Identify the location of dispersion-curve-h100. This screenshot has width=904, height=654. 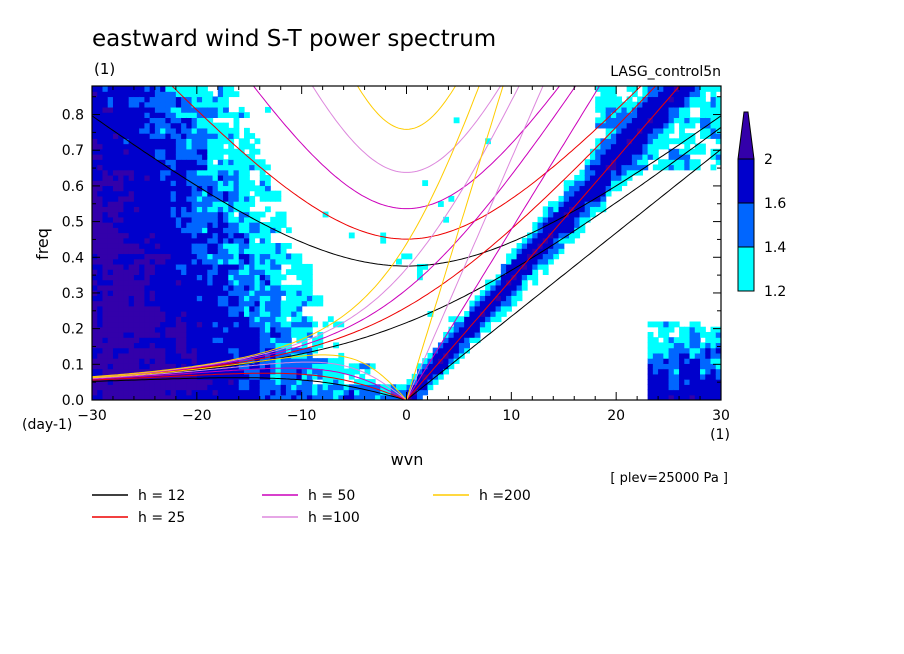
(406, 129).